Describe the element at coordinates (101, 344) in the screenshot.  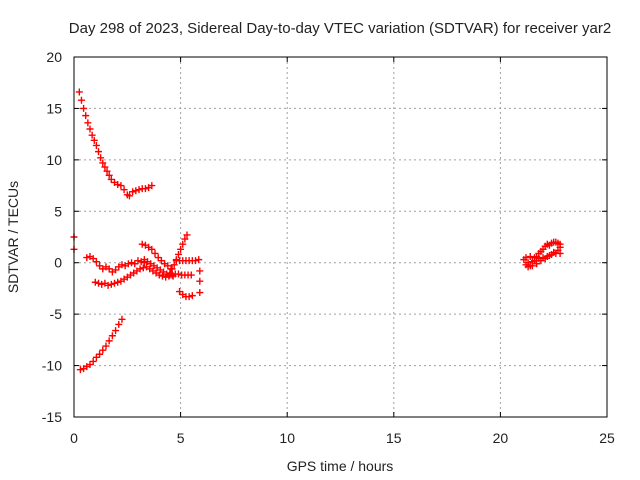
I see `series-lower-ascending-track` at that location.